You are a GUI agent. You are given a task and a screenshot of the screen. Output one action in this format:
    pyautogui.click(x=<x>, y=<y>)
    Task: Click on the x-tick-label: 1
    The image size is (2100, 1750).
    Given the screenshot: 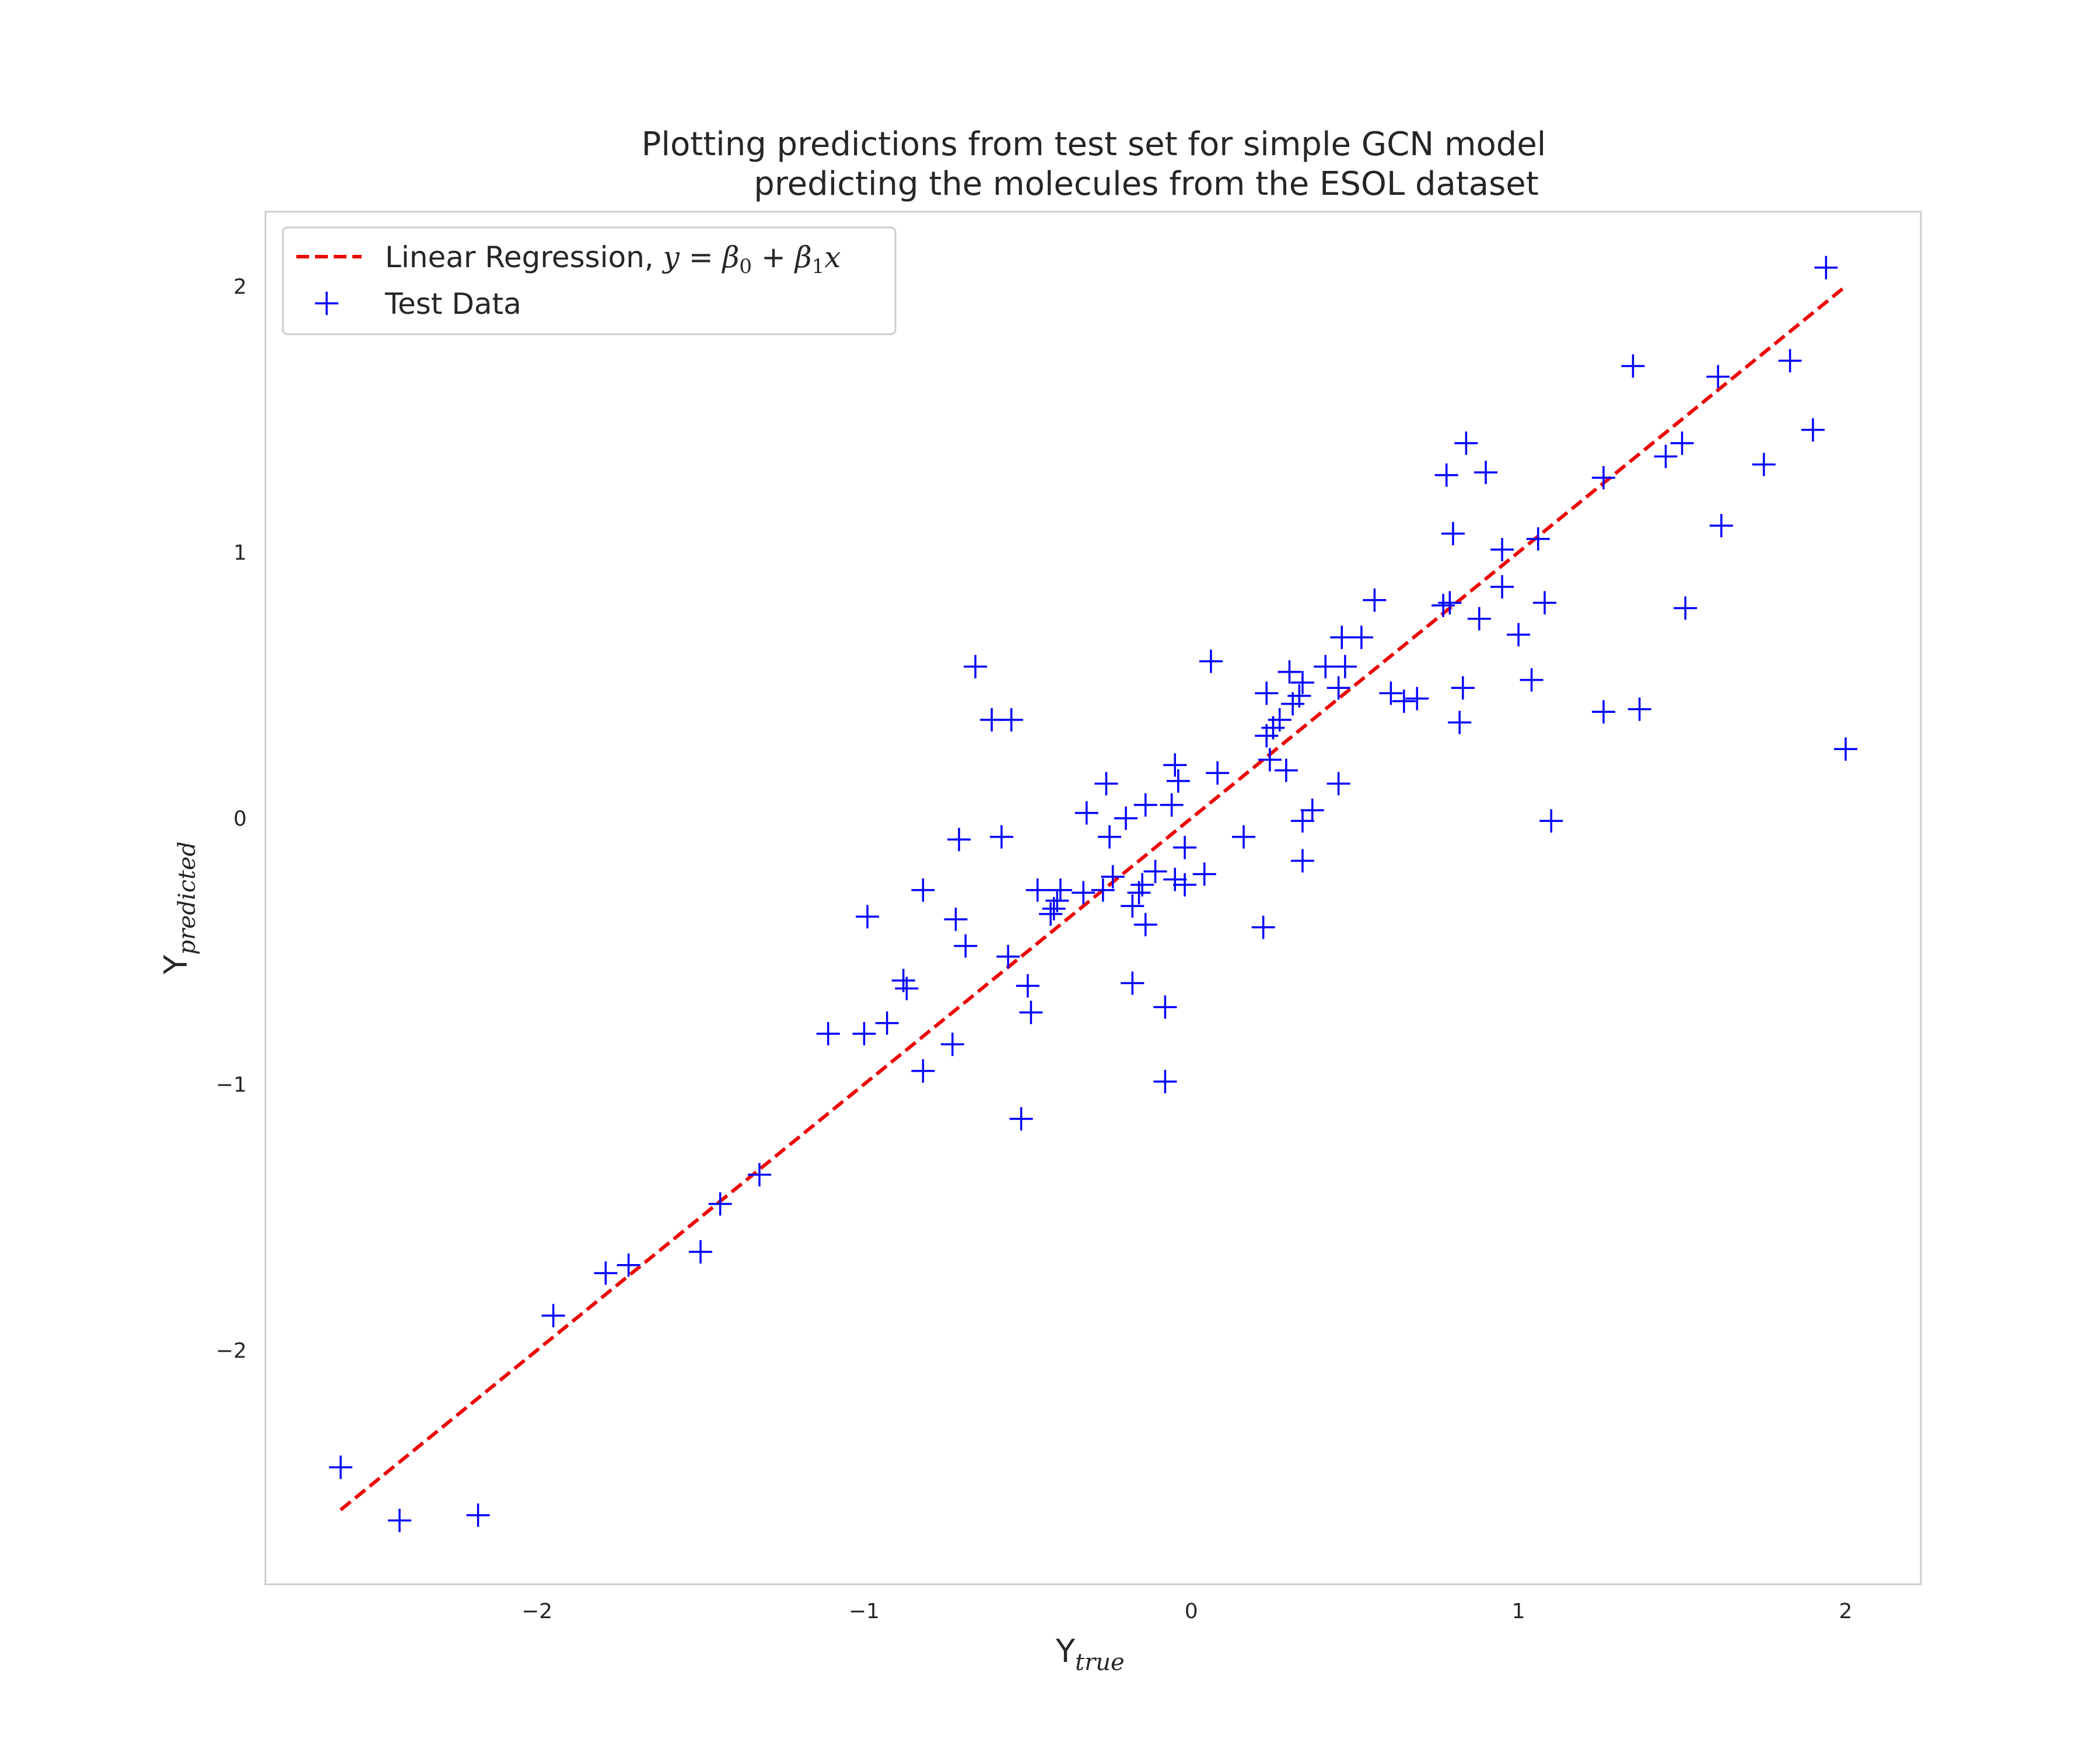 What is the action you would take?
    pyautogui.click(x=1518, y=1611)
    